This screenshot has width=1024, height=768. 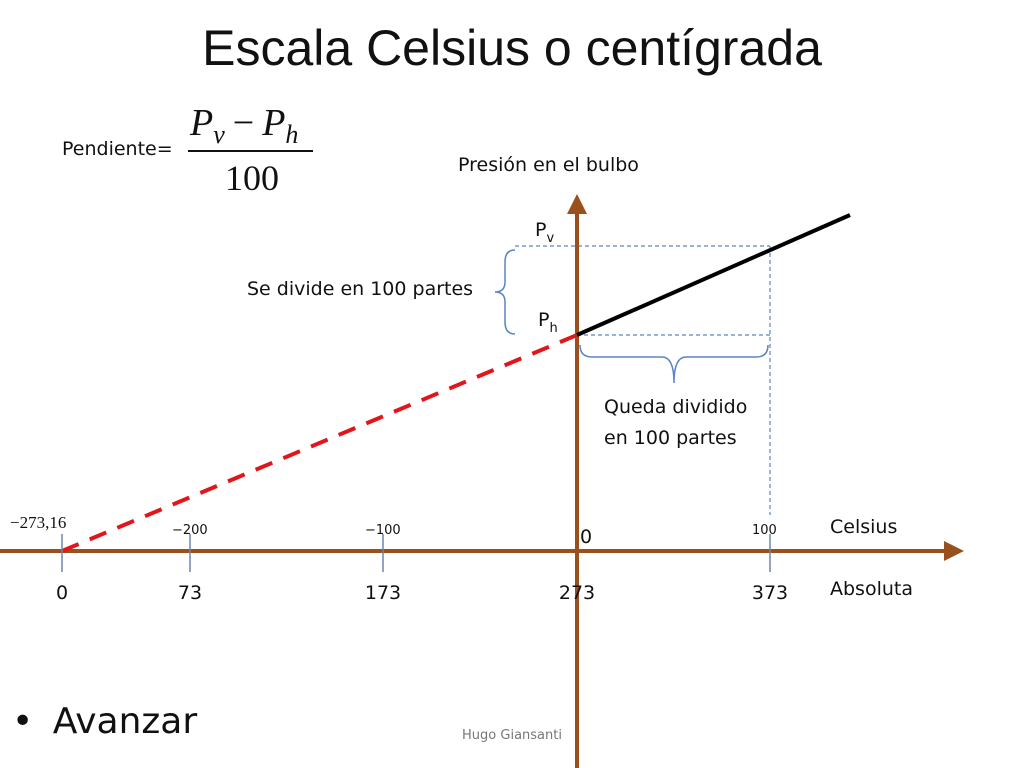 I want to click on ph-sub: h, so click(x=553, y=328).